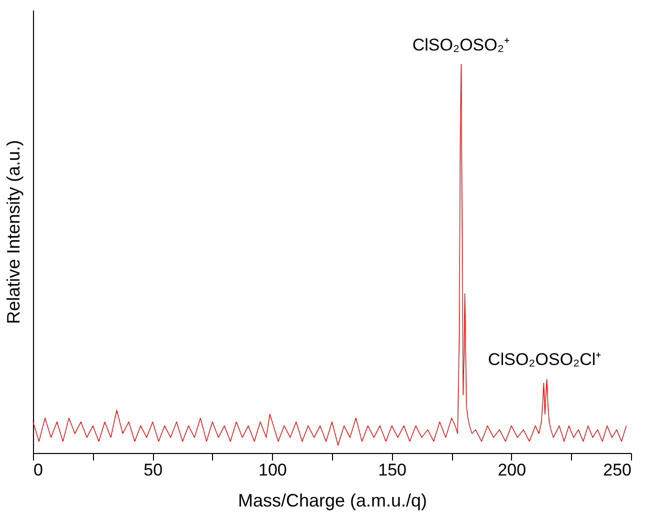  Describe the element at coordinates (617, 470) in the screenshot. I see `x-tick-label: 250` at that location.